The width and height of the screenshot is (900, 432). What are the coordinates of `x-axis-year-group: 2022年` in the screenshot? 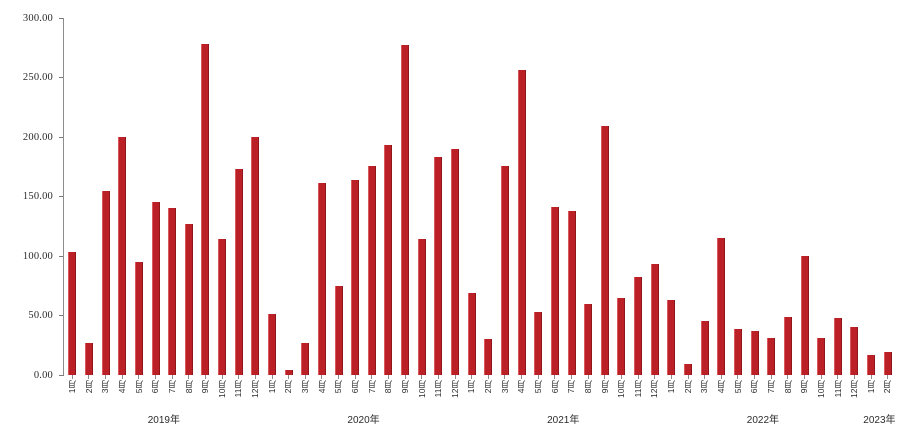 It's located at (763, 421).